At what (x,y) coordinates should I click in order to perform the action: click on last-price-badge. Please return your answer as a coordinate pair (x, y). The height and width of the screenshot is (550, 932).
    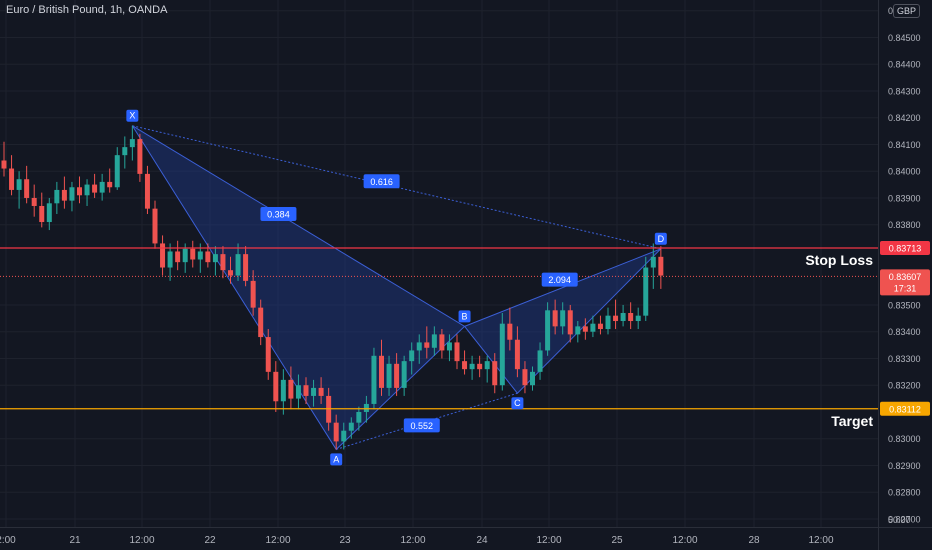
    Looking at the image, I should click on (905, 282).